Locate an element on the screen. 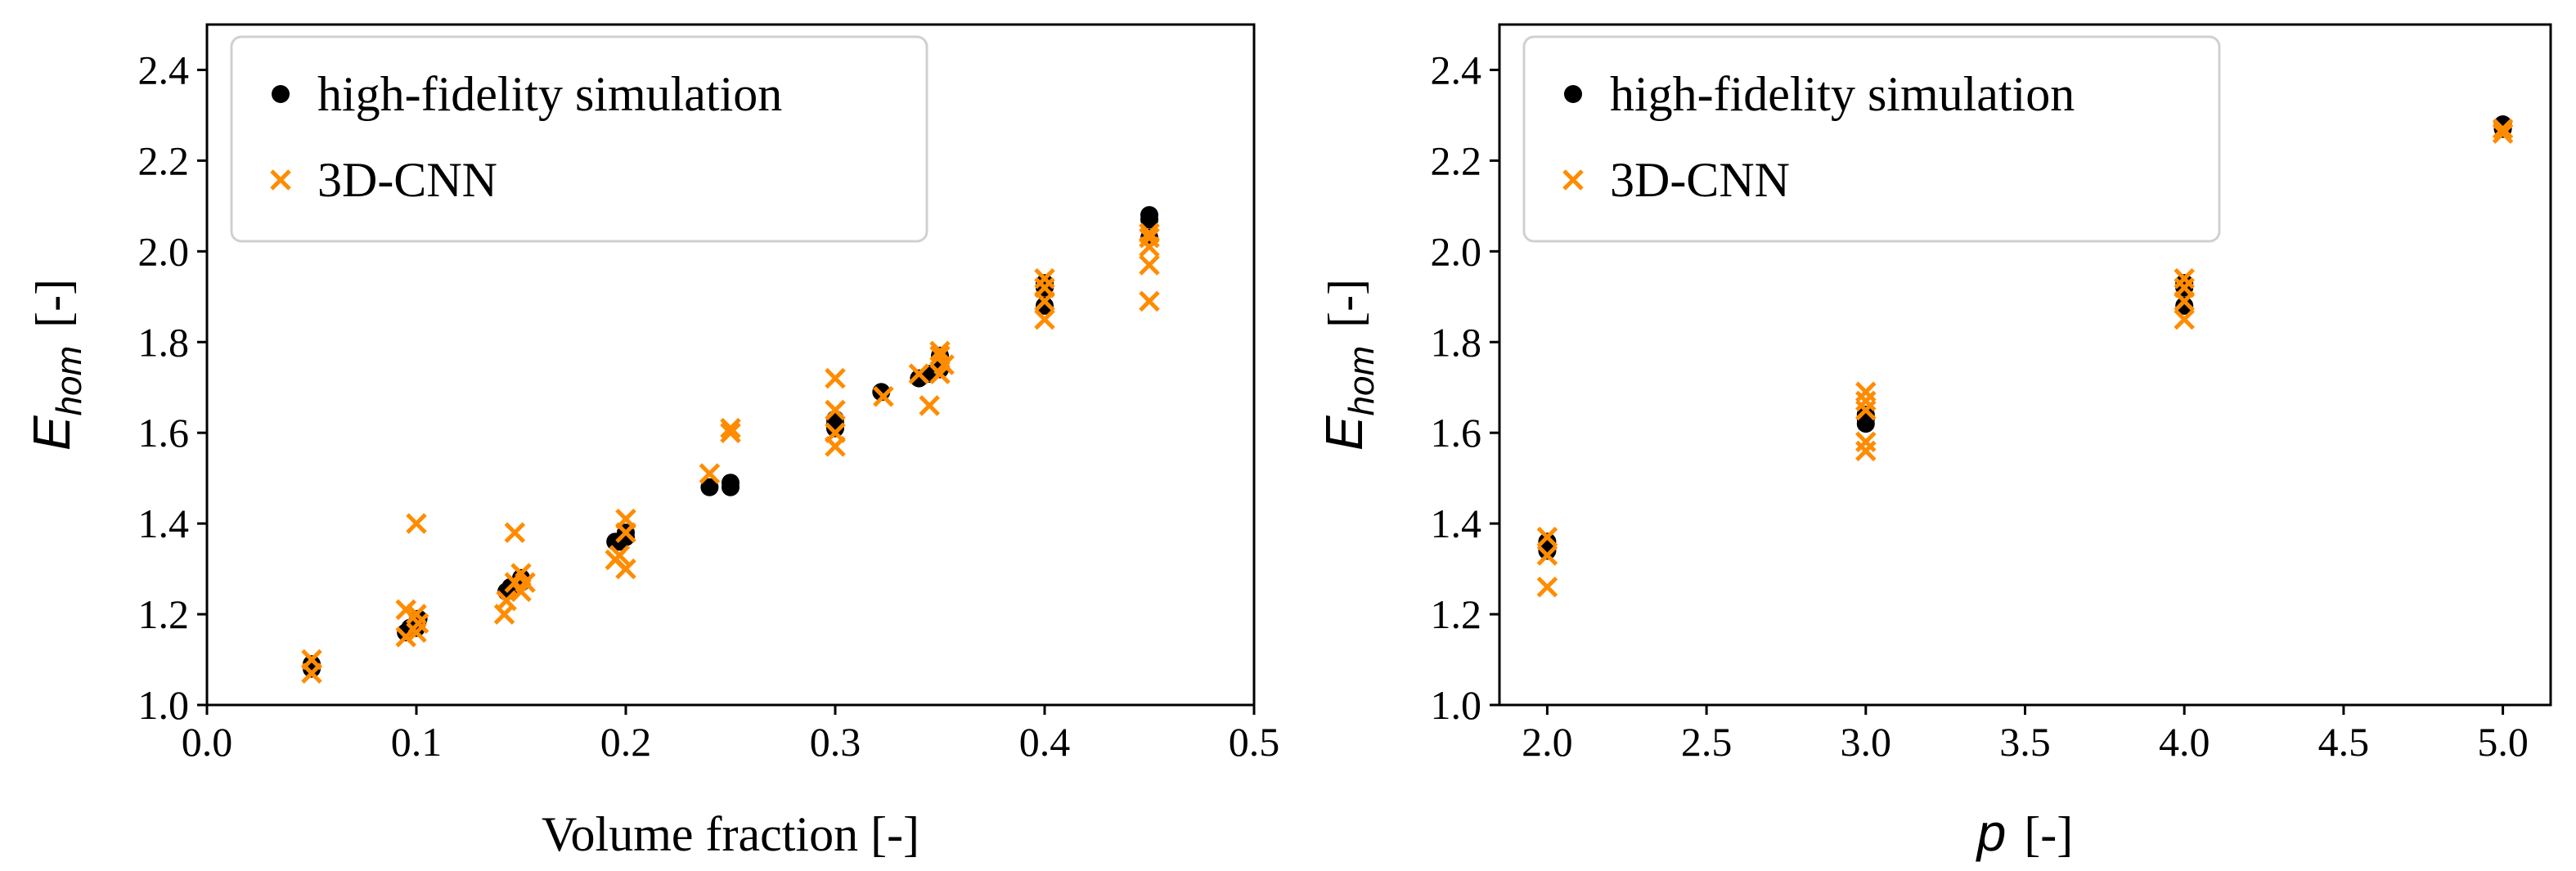 The image size is (2576, 871). right-legend-hf-label: high-fidelity simulation is located at coordinates (1843, 94).